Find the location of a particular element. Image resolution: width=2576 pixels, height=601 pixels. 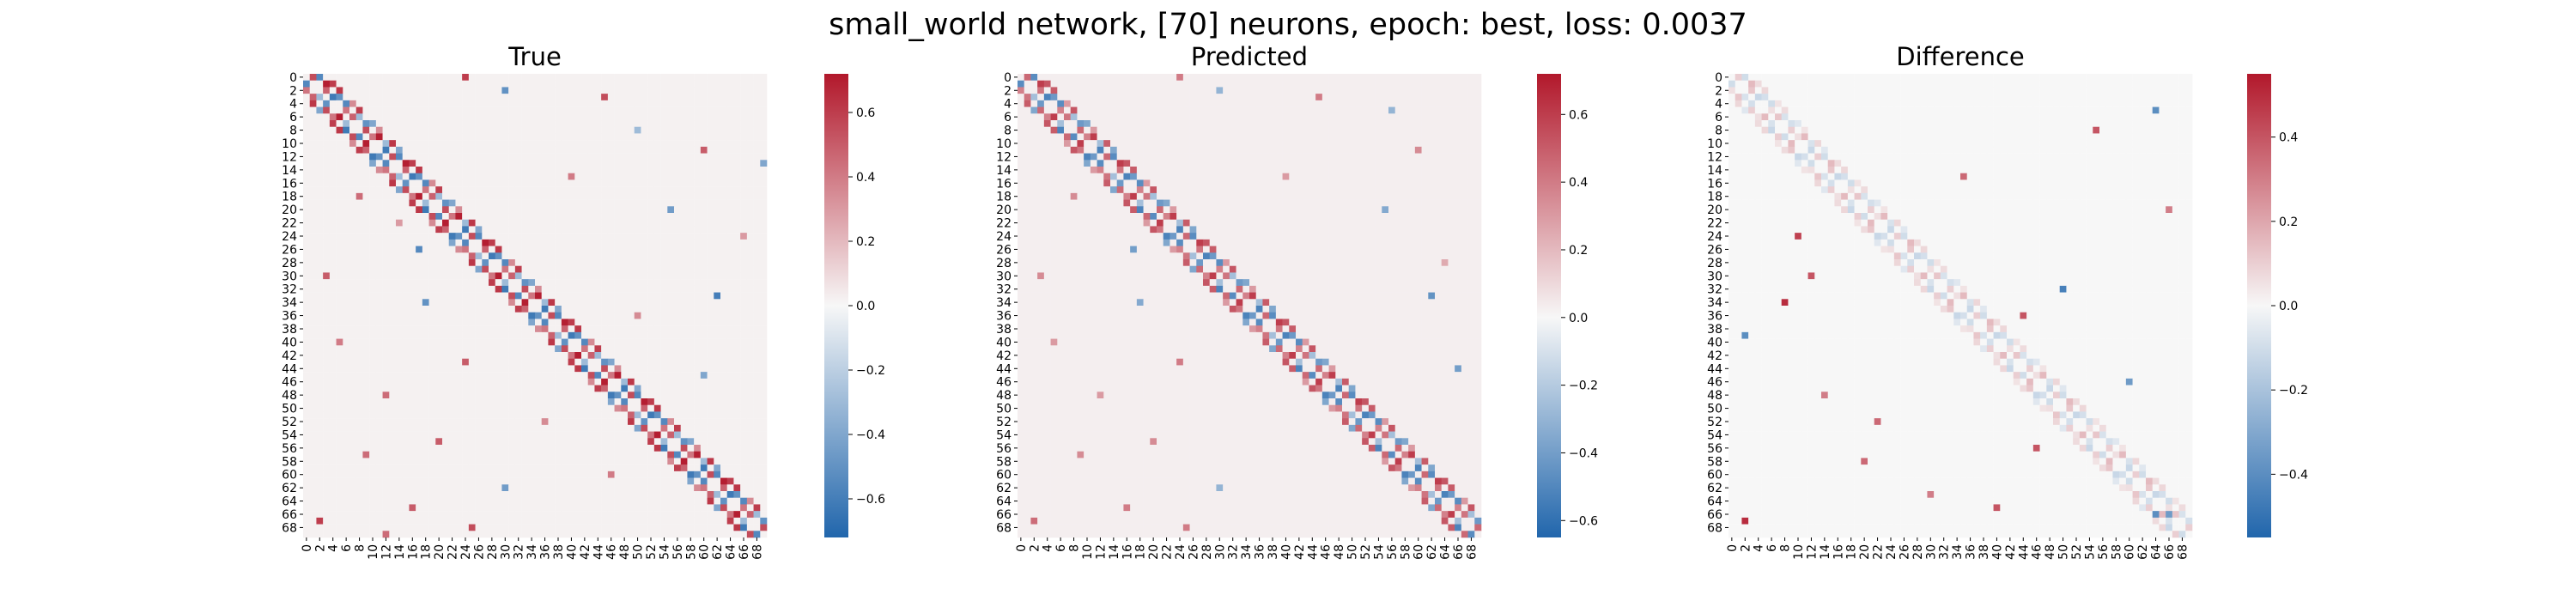

y-tick-label: 4 is located at coordinates (293, 105).